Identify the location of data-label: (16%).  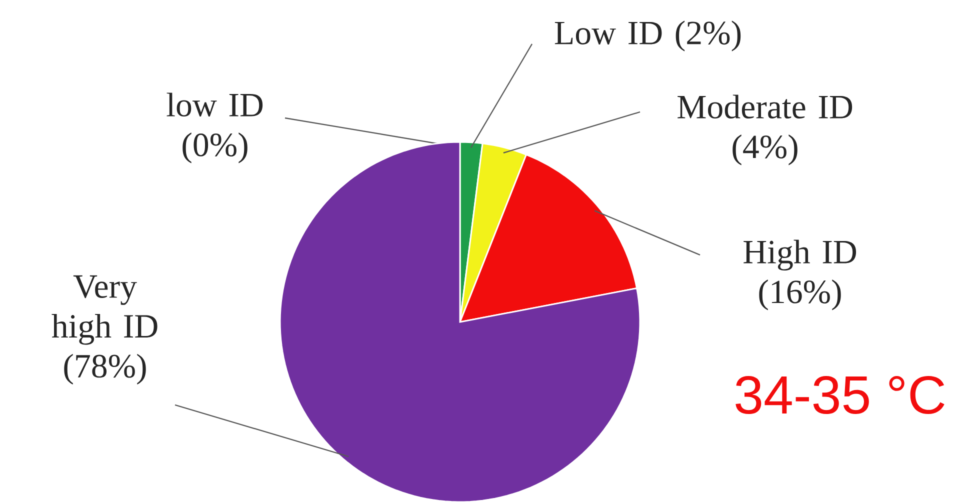
(800, 295).